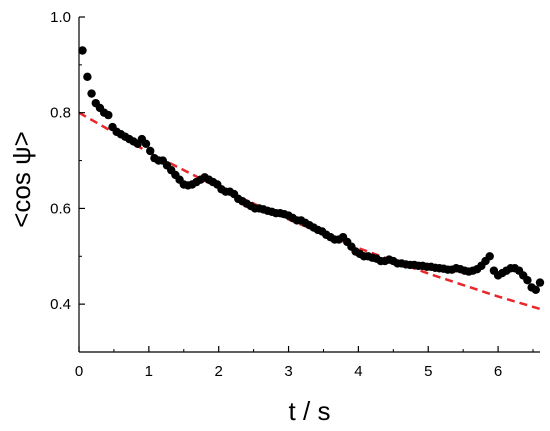 The width and height of the screenshot is (550, 431). Describe the element at coordinates (79, 371) in the screenshot. I see `x-tick-label: 0` at that location.